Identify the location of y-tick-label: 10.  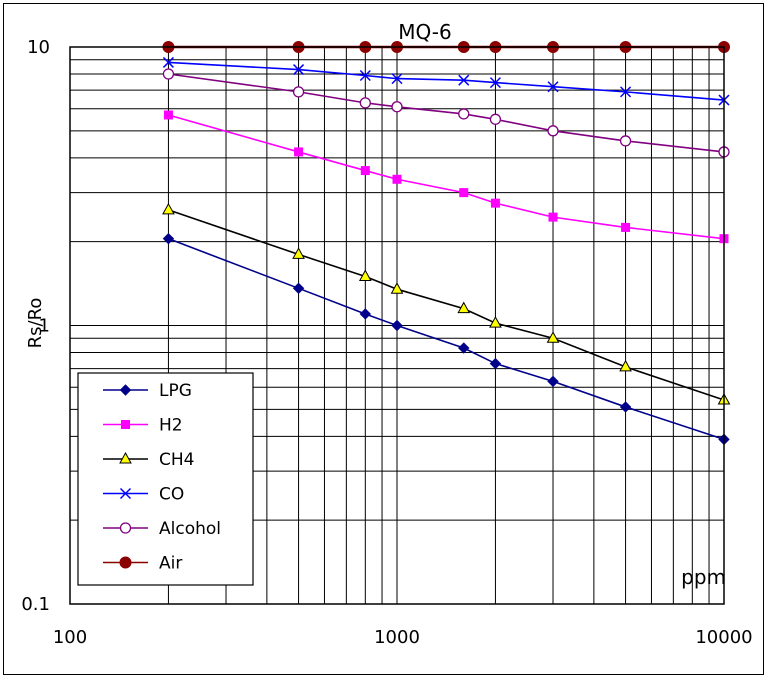
(38, 47).